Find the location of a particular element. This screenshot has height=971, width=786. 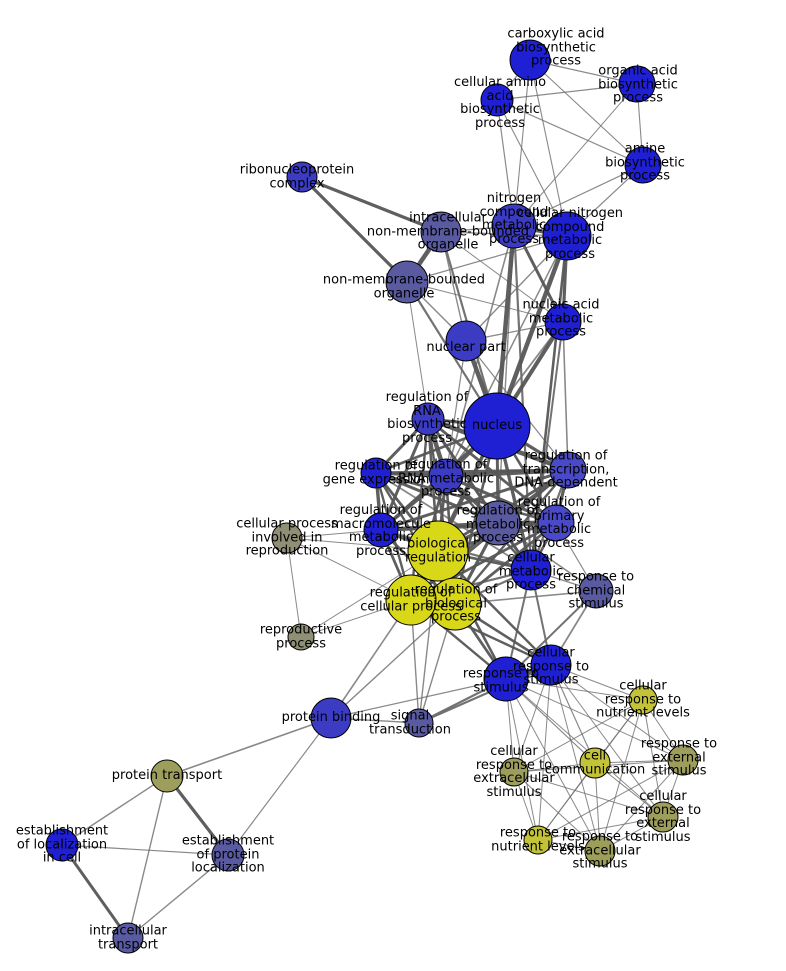

network-node: cell communication is located at coordinates (595, 763).